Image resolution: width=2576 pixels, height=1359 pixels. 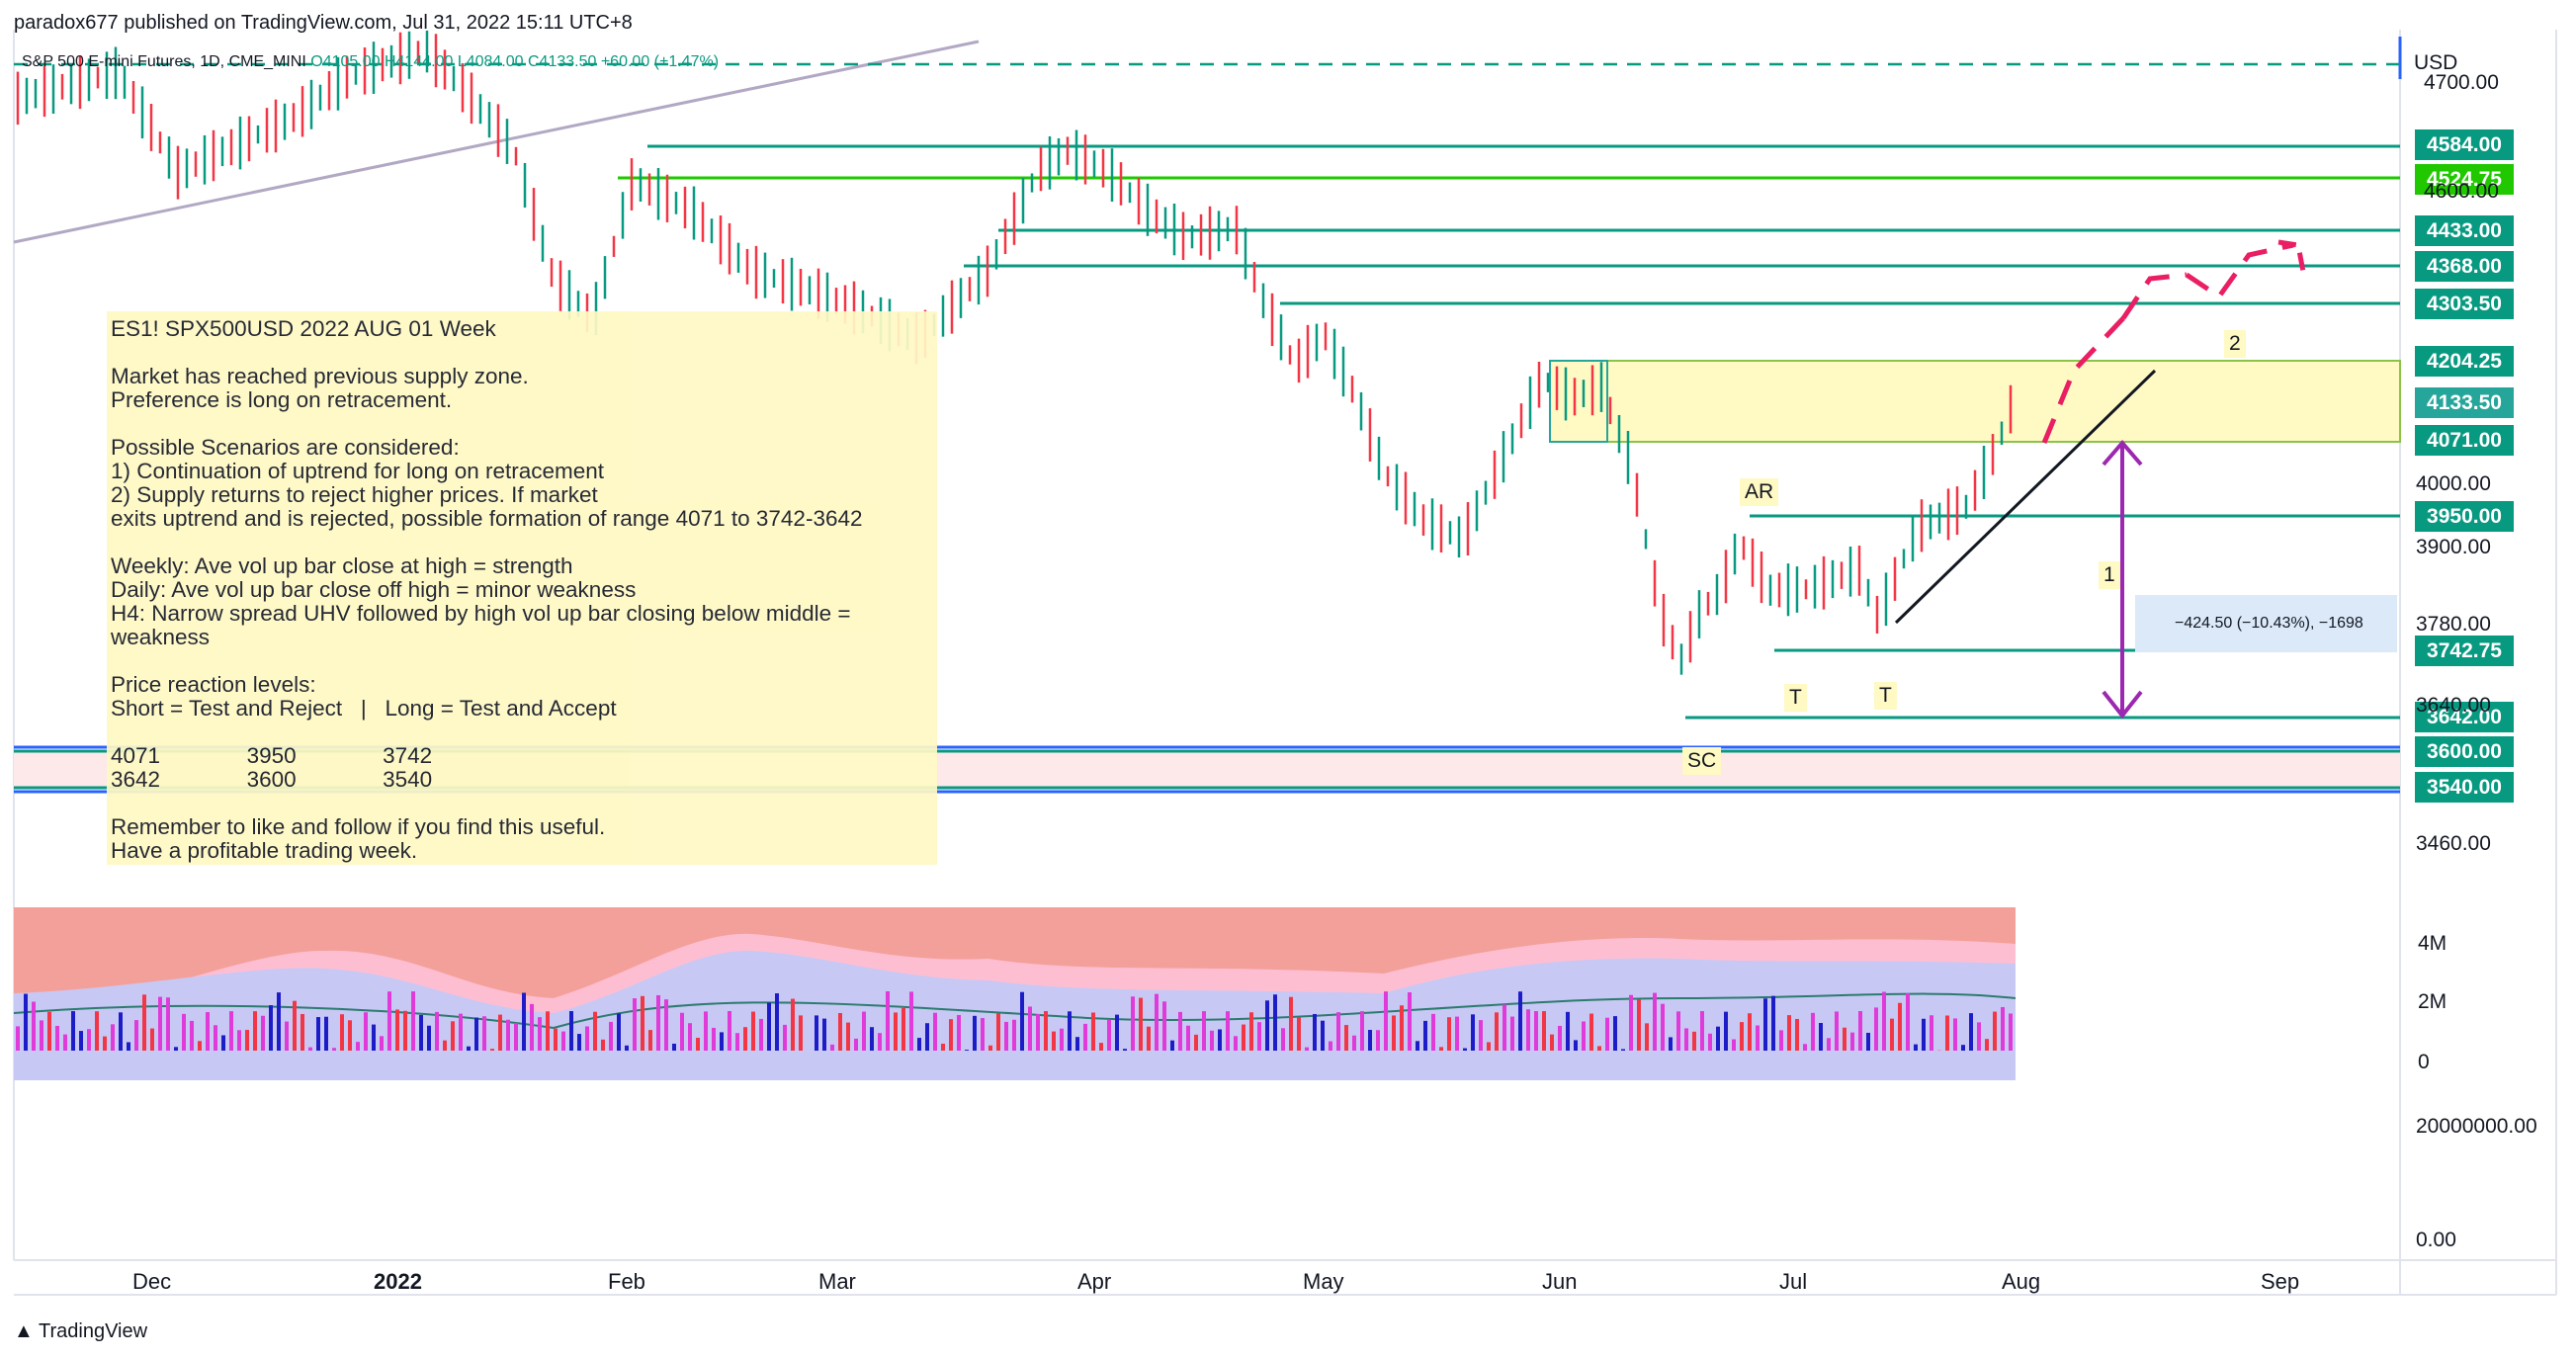 I want to click on note-line: Possible Scenarios are considered:, so click(x=285, y=447).